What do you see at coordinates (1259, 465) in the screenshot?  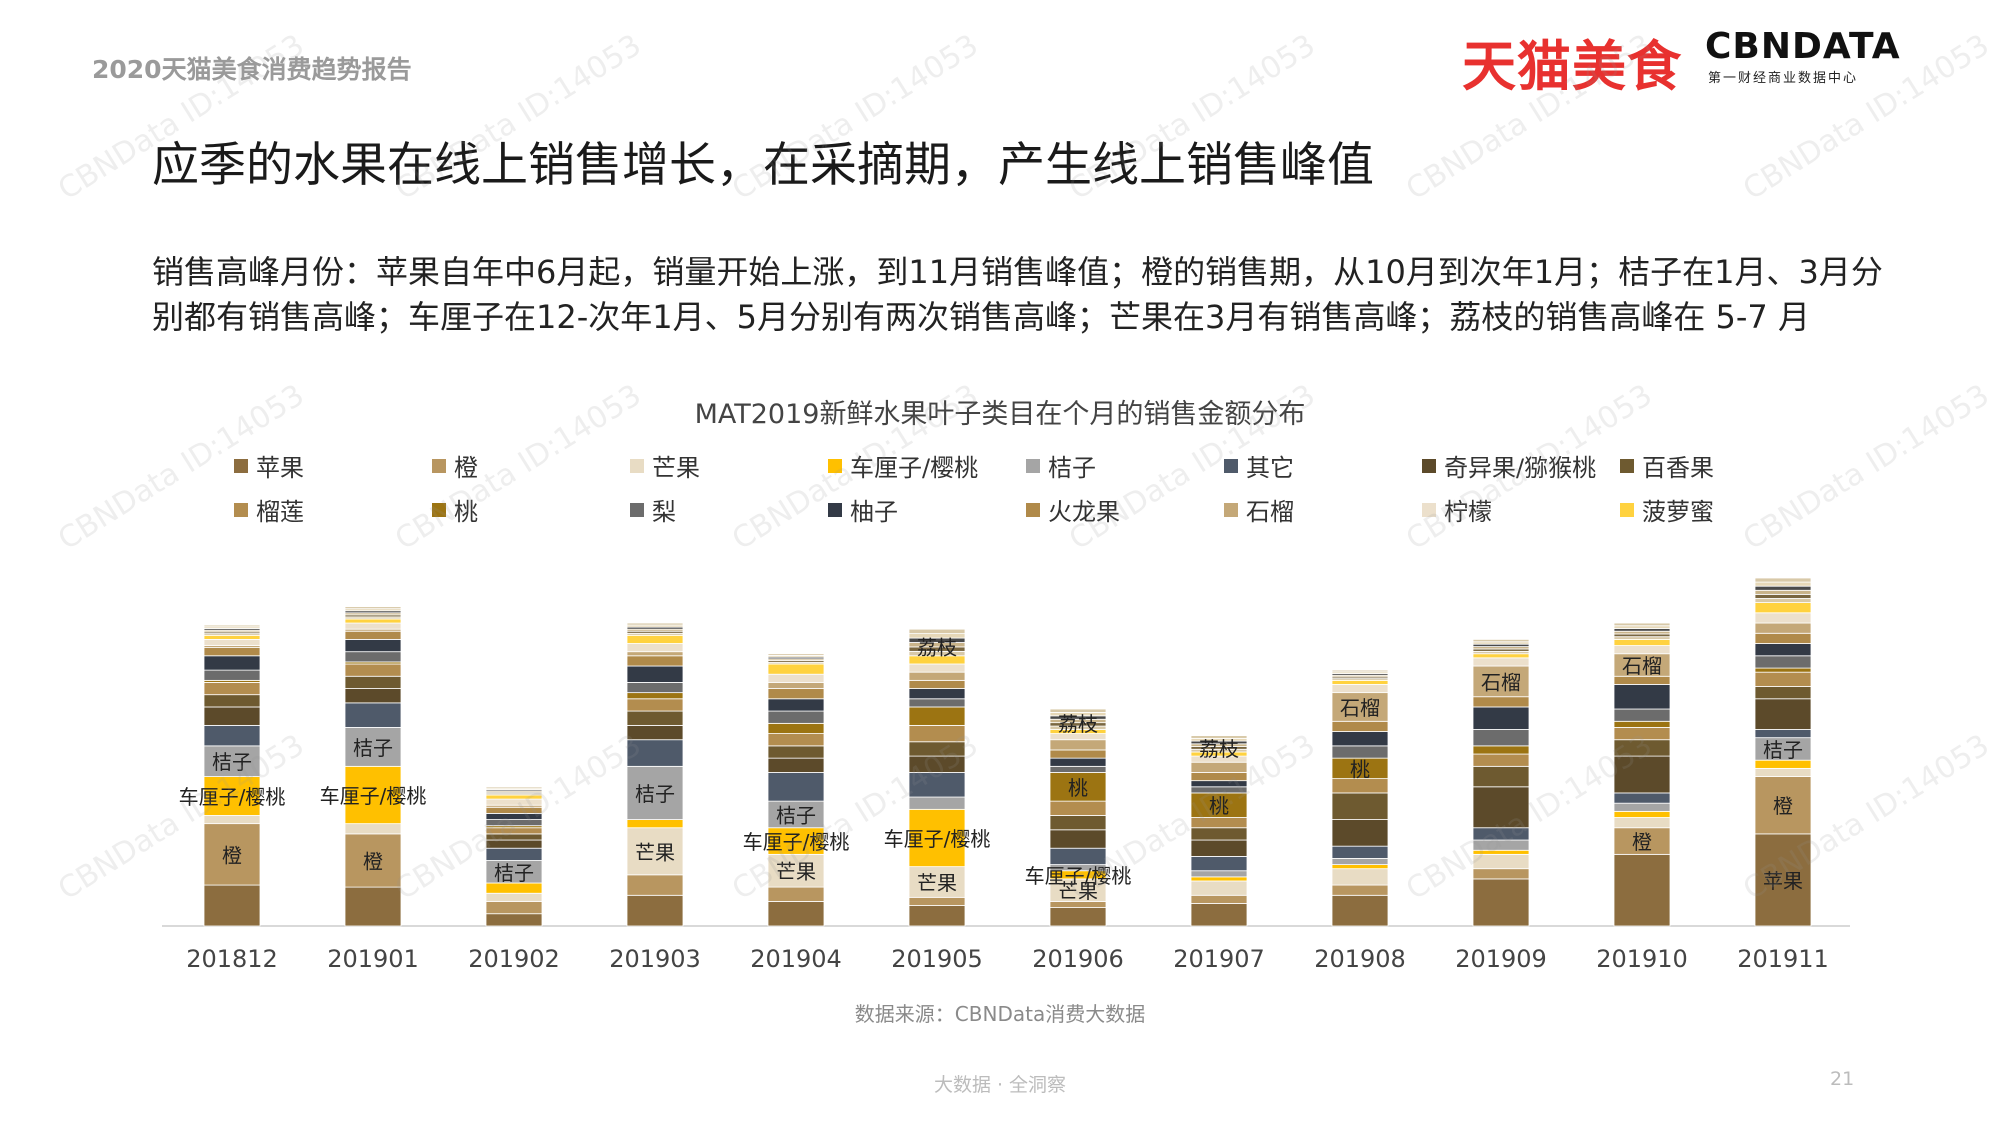 I see `legend-item: 其它` at bounding box center [1259, 465].